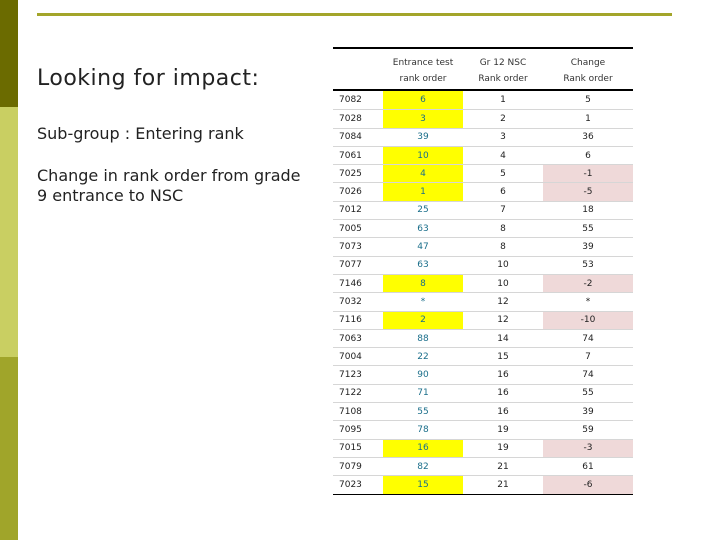 The width and height of the screenshot is (720, 540). I want to click on table-row: 7073 47 8 39, so click(483, 246).